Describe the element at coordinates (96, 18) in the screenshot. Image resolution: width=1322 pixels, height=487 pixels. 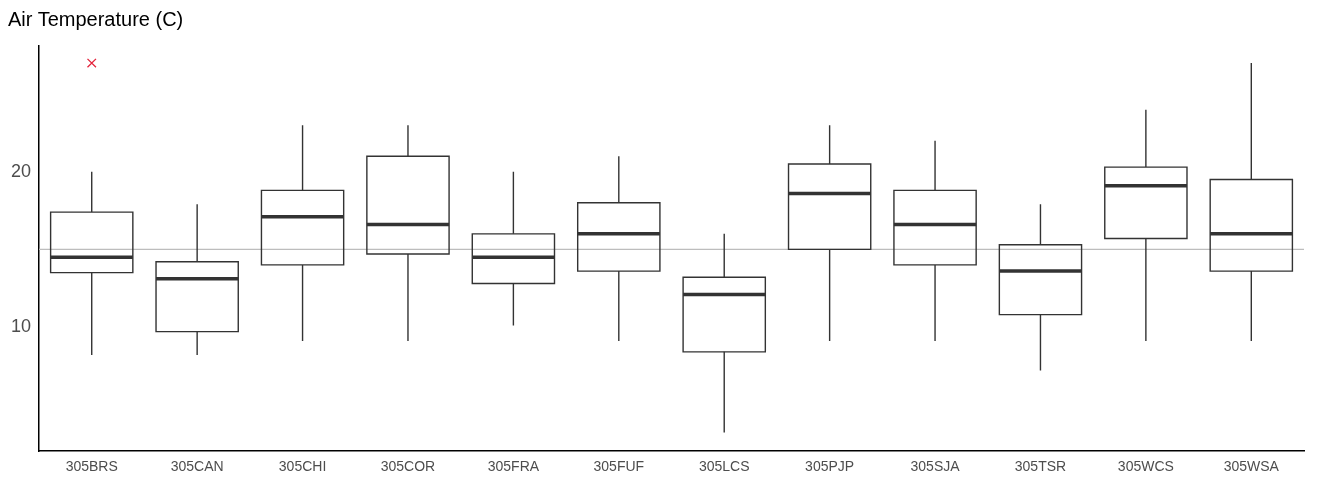
I see `chart-title: Air Temperature (C)` at that location.